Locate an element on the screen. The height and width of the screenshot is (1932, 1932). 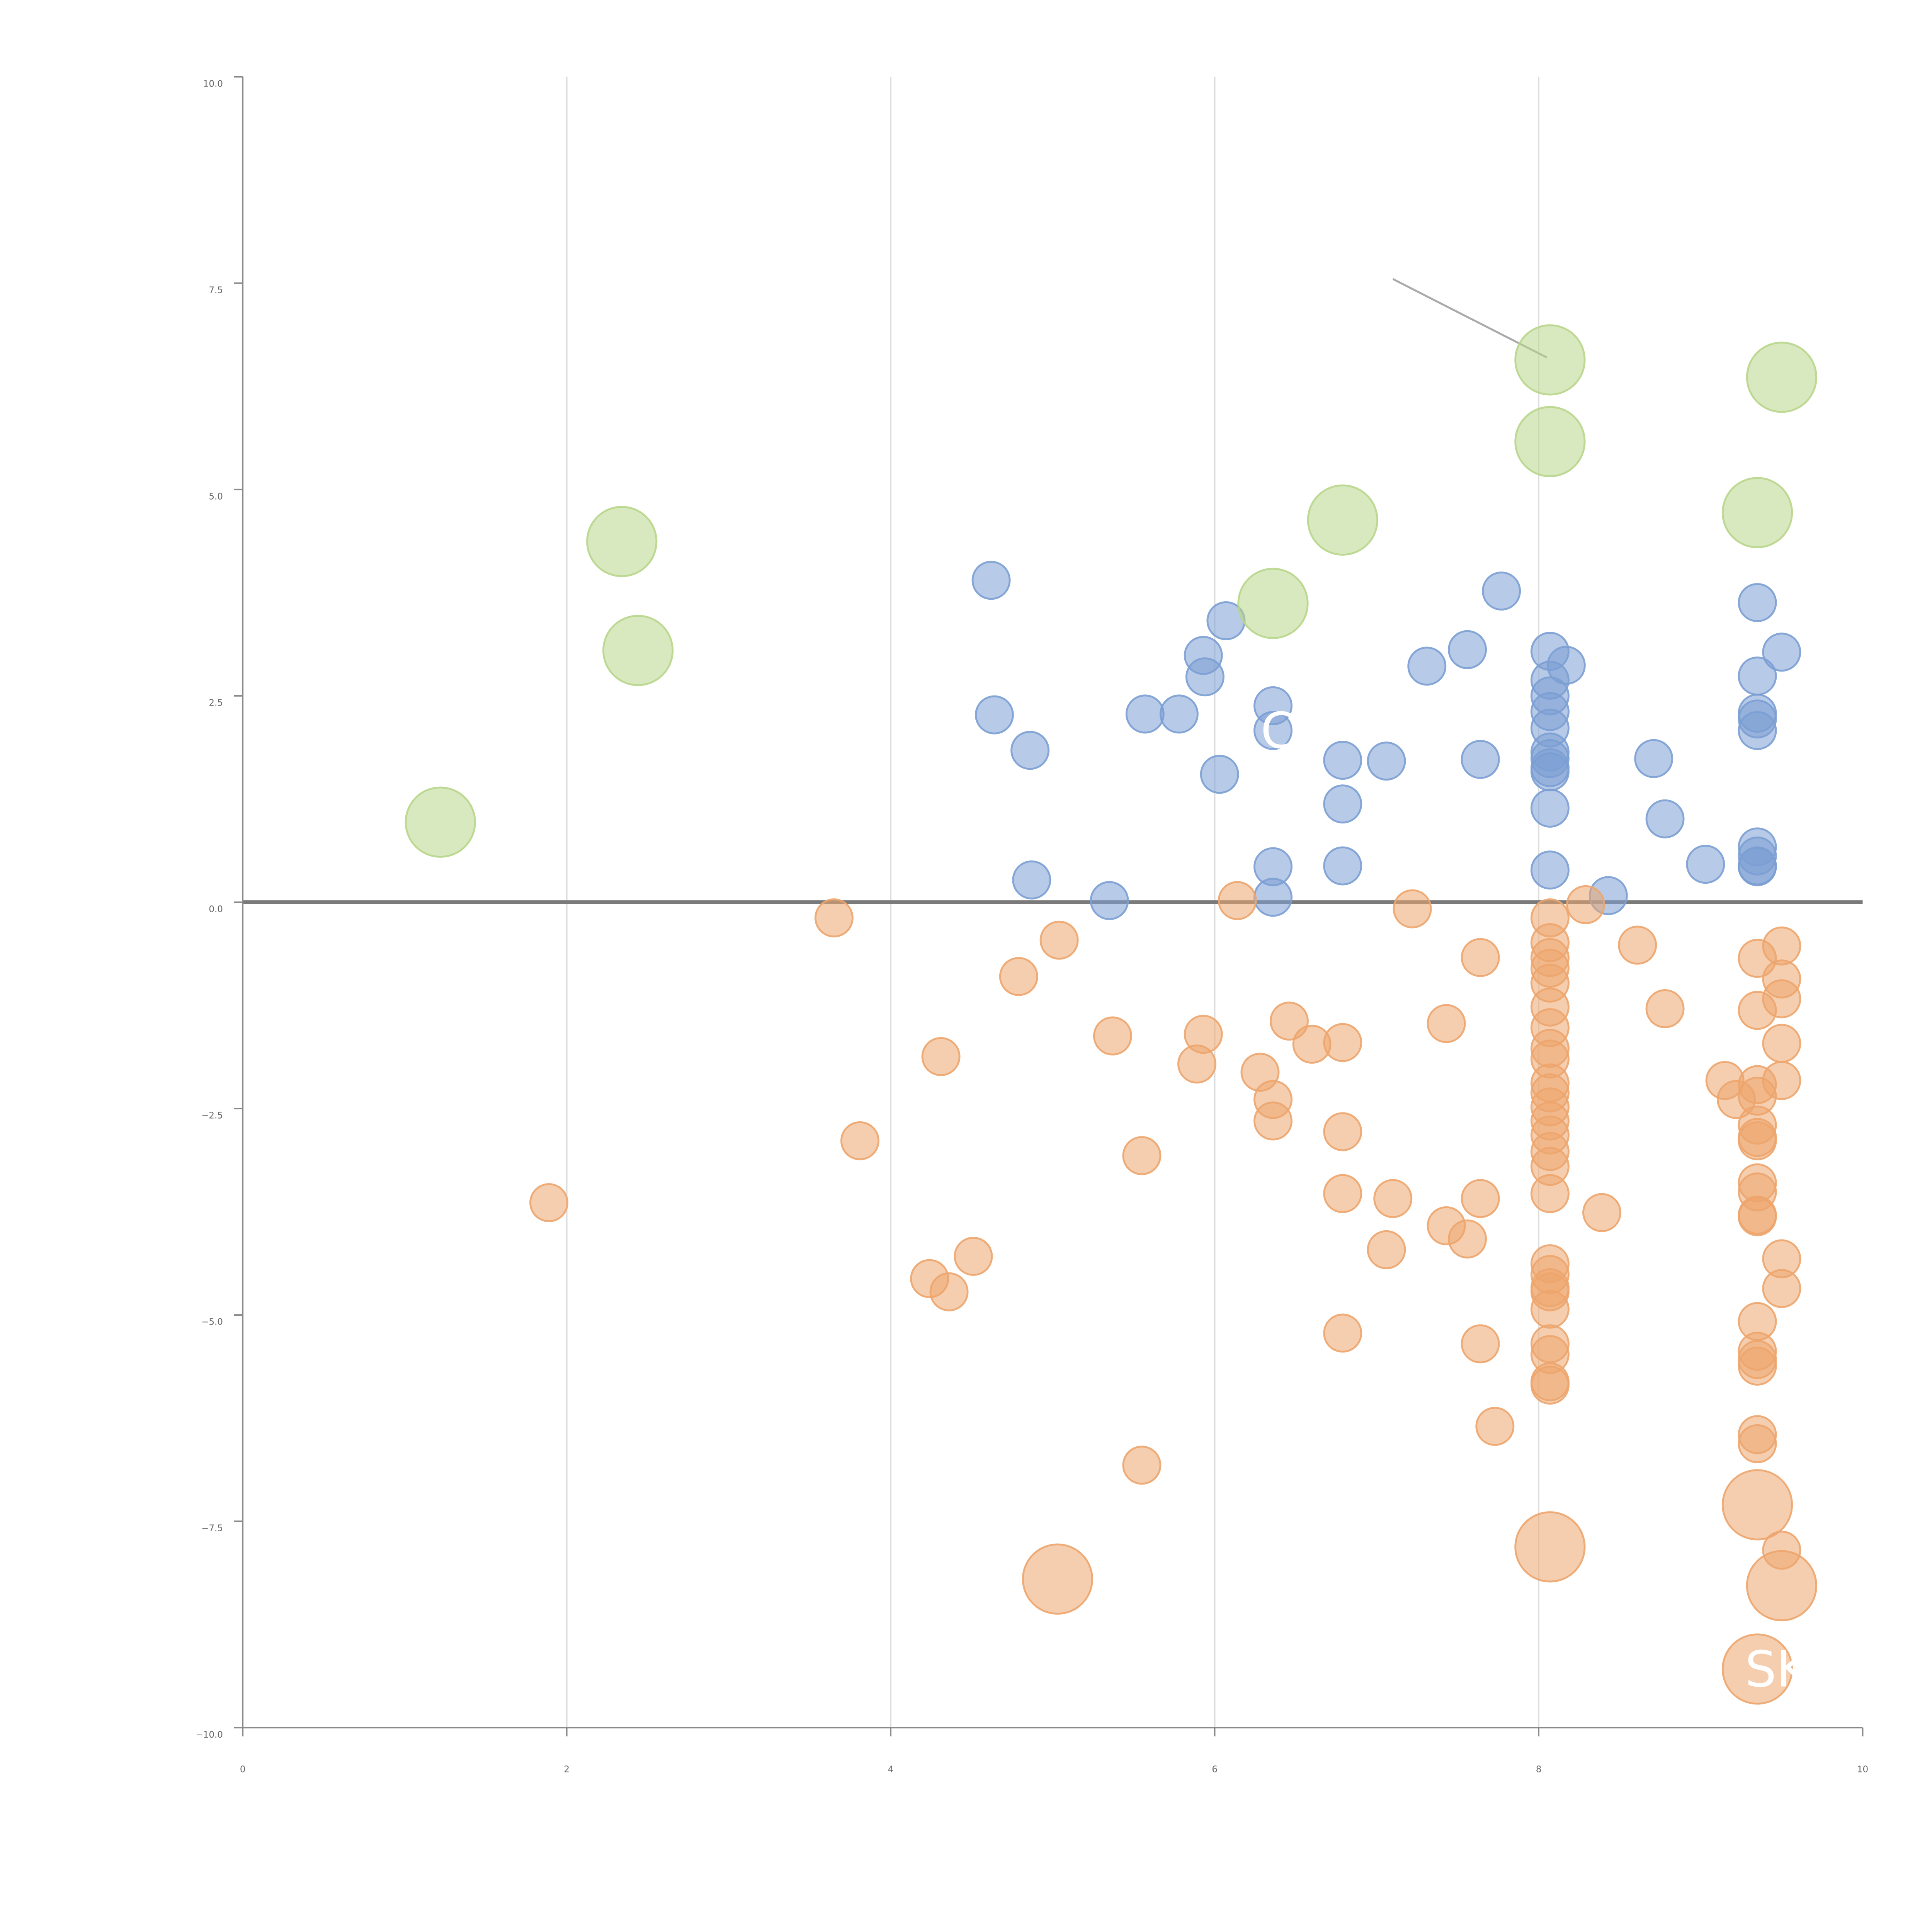
y-tick-label: 2.5 is located at coordinates (216, 703).